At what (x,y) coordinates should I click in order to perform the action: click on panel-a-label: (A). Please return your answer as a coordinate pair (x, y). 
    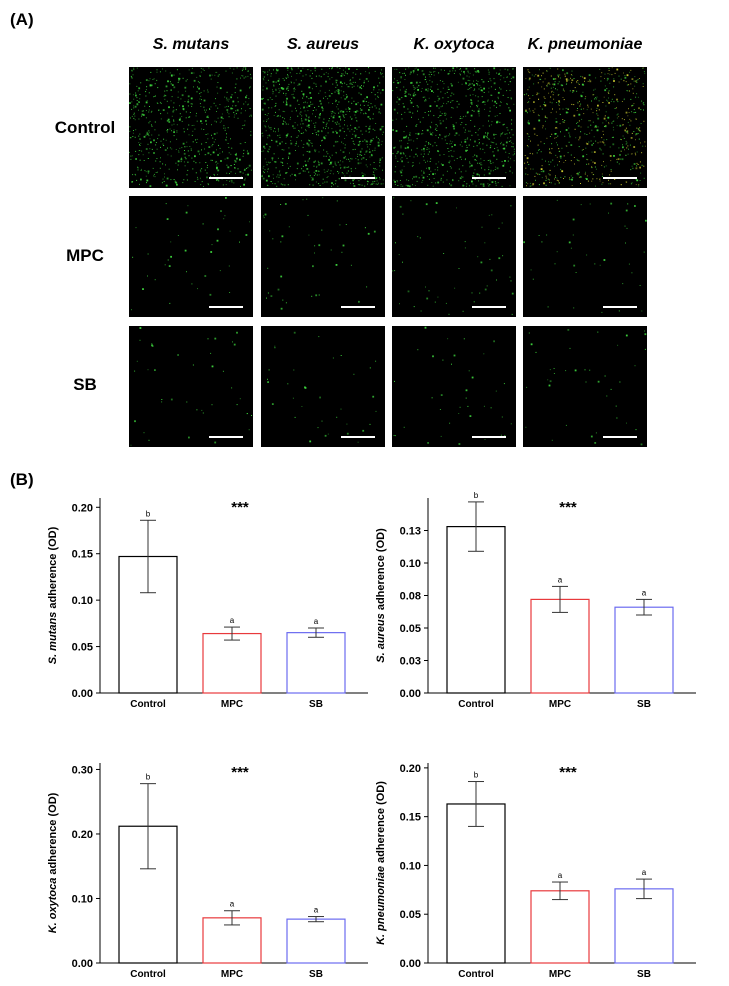
    Looking at the image, I should click on (22, 19).